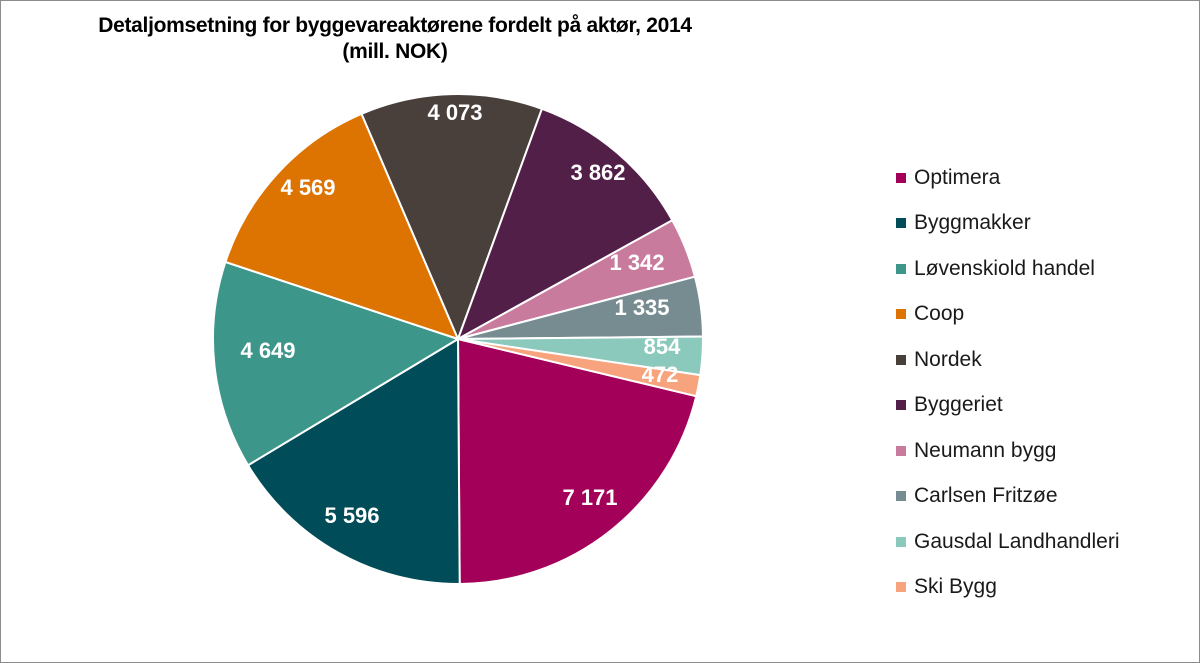 The width and height of the screenshot is (1200, 663). Describe the element at coordinates (579, 368) in the screenshot. I see `pie-slice-ski-bygg` at that location.